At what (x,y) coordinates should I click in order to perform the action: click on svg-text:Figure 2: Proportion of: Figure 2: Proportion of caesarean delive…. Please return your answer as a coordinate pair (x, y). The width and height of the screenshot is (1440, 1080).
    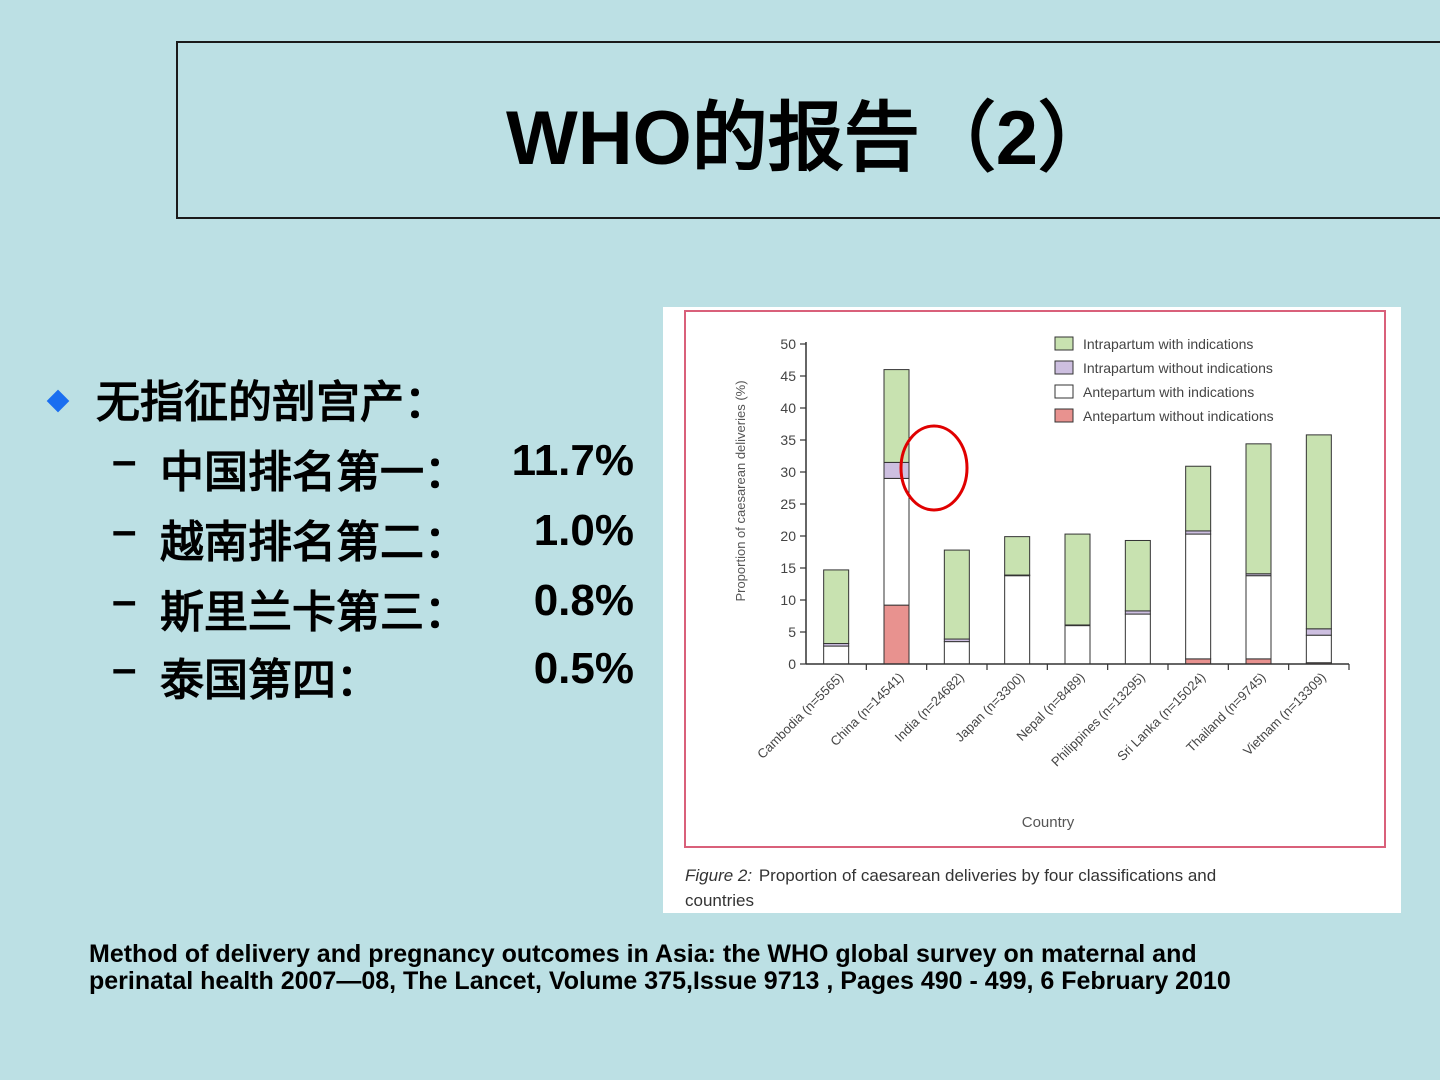
    Looking at the image, I should click on (950, 875).